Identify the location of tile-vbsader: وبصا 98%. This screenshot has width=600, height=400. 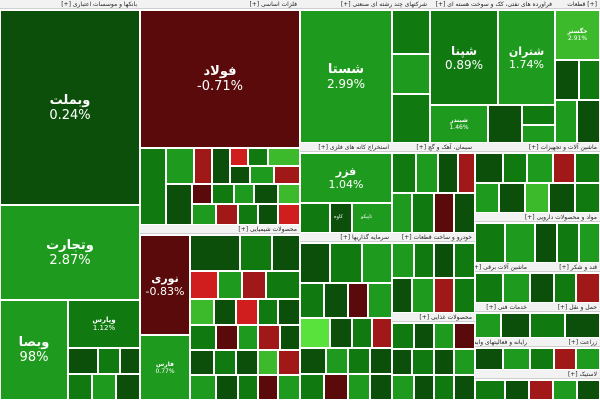
(34, 350).